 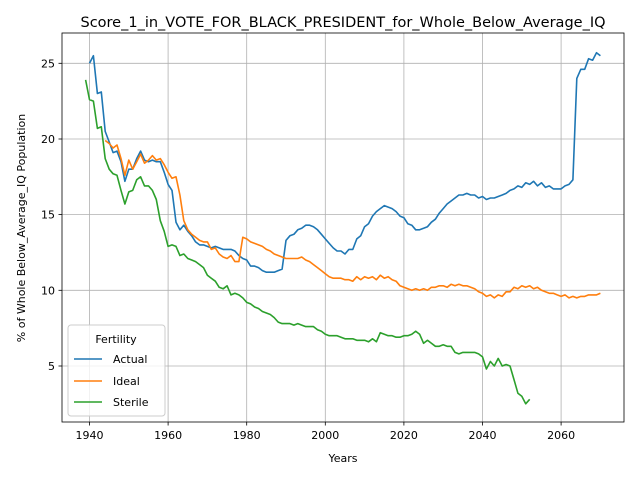 I want to click on x-tick-label: 2000, so click(x=325, y=435).